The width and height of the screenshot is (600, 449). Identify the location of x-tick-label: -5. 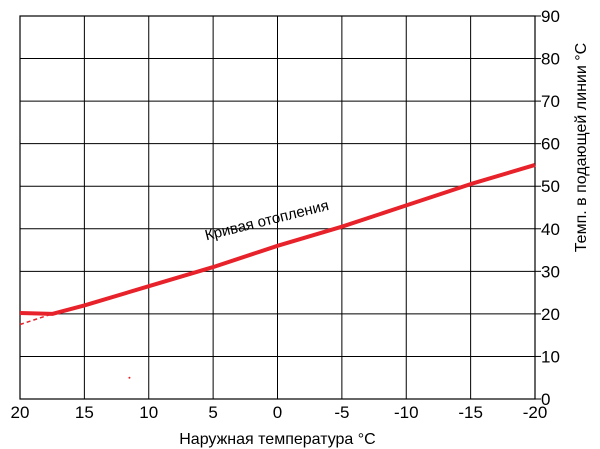
(341, 412).